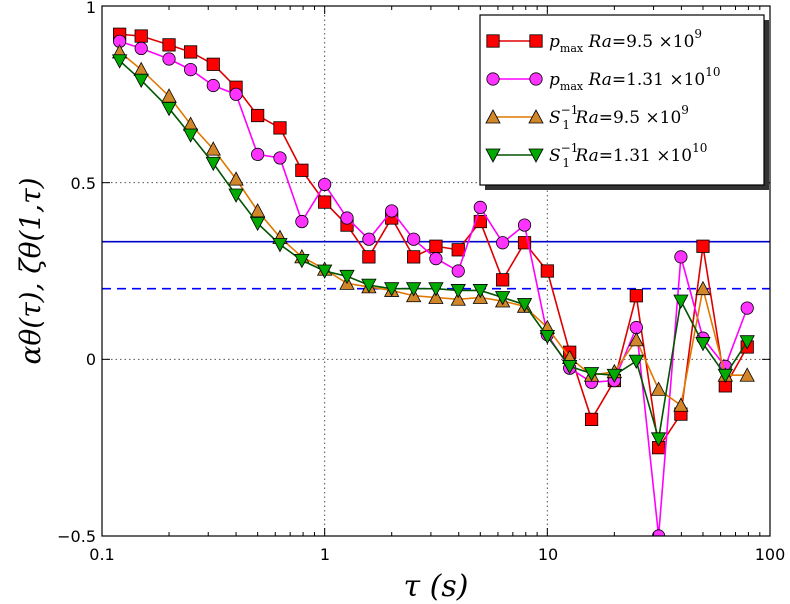 The image size is (790, 604). I want to click on y-axis-title: αθ(τ), ζθ(1,τ), so click(30, 271).